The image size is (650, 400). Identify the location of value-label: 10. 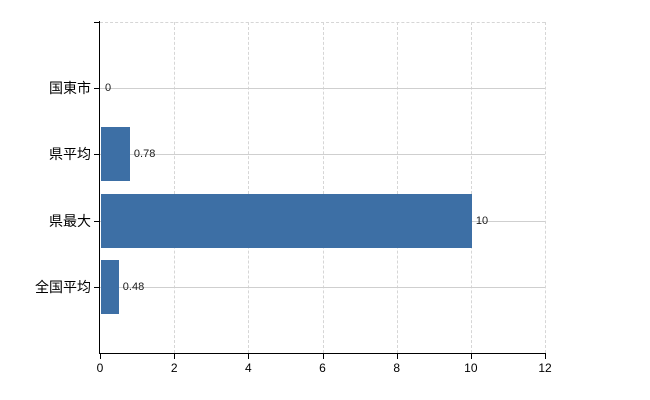
(482, 220).